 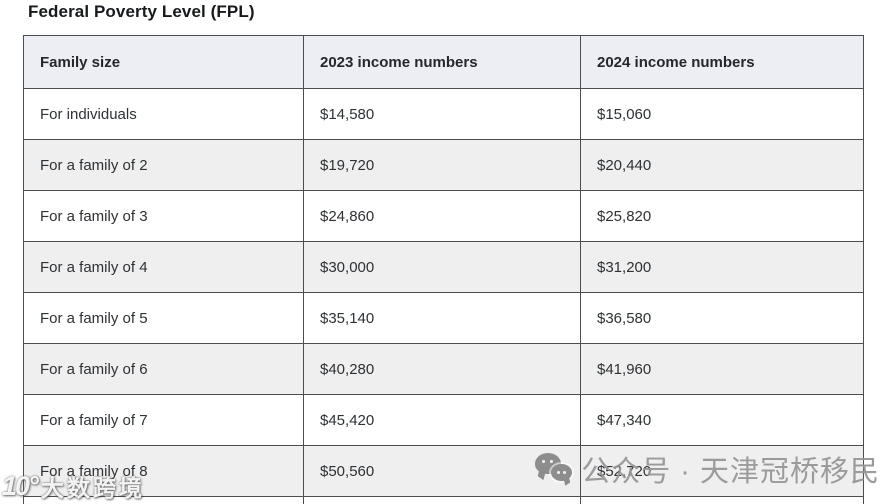 I want to click on cell-income-2023: $45,420, so click(x=442, y=420).